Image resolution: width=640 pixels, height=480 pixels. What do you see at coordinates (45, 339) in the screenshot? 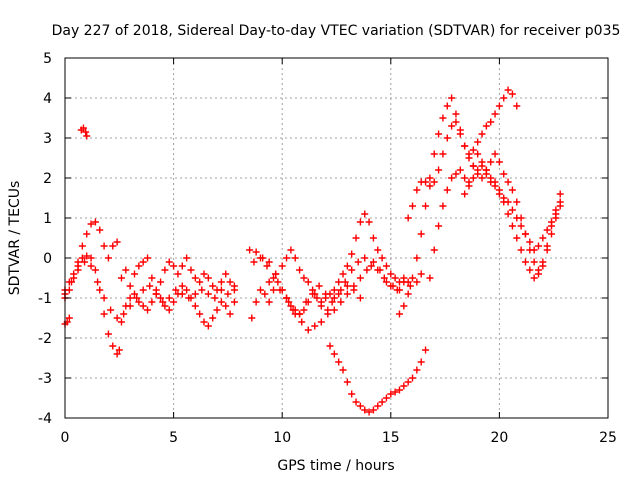
I see `y-tick-label: -2` at bounding box center [45, 339].